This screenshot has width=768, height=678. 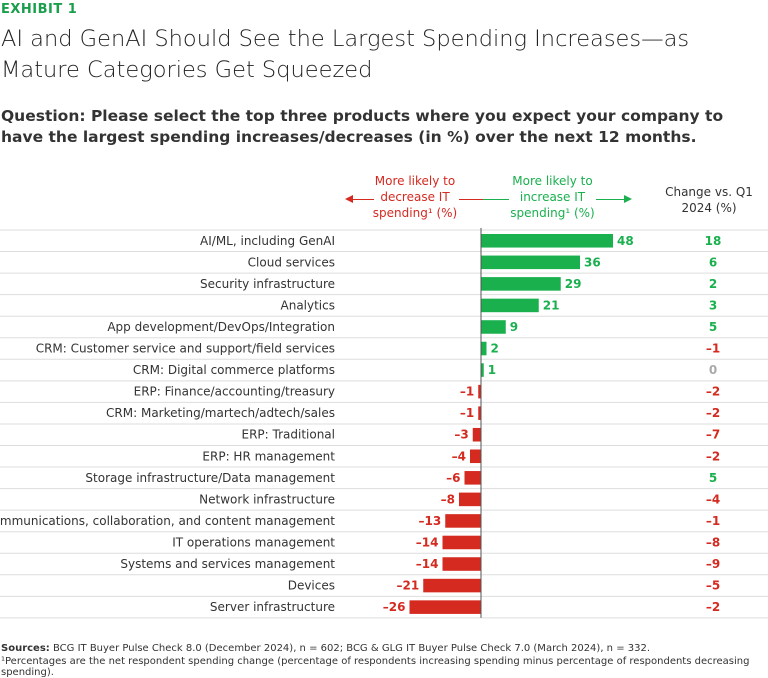 I want to click on category-label: Systems and services management, so click(x=227, y=564).